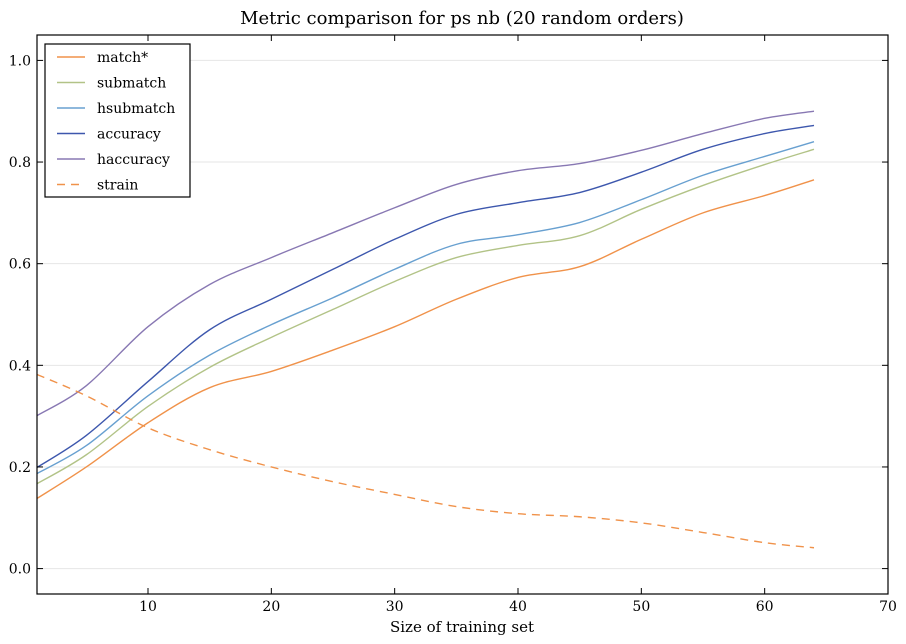 This screenshot has width=906, height=644. Describe the element at coordinates (271, 607) in the screenshot. I see `x-tick-label: 20` at that location.